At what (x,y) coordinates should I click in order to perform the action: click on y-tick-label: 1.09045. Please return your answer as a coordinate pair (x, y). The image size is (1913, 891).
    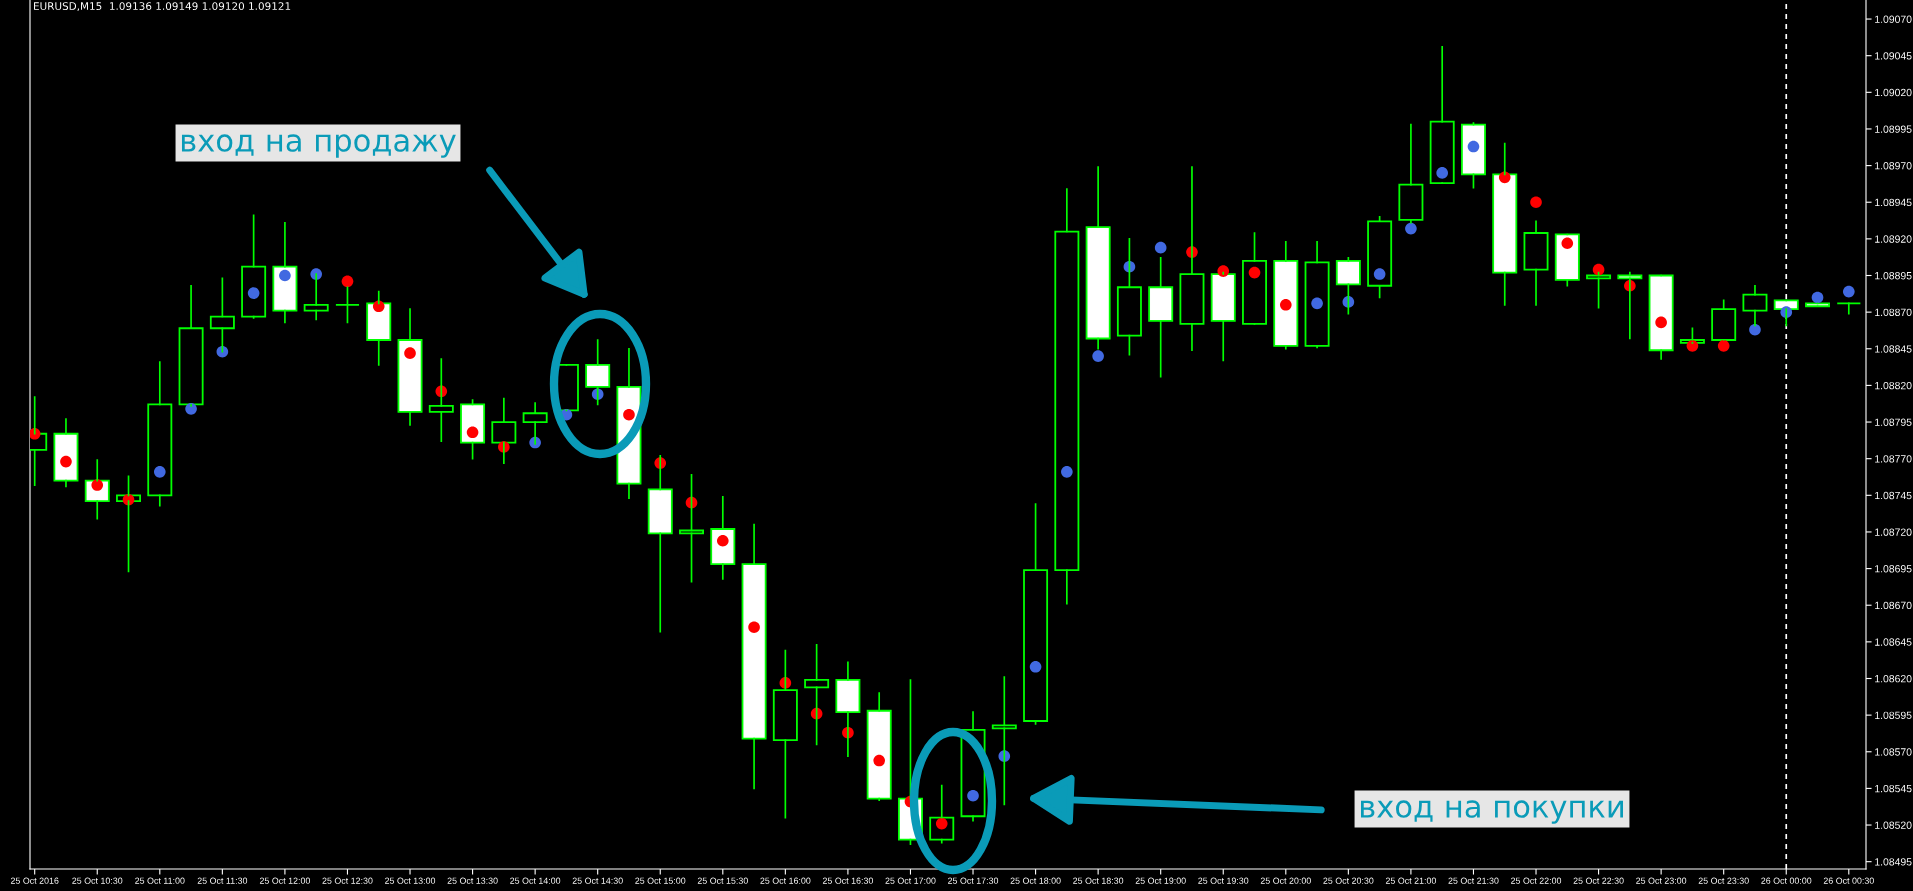
    Looking at the image, I should click on (1893, 56).